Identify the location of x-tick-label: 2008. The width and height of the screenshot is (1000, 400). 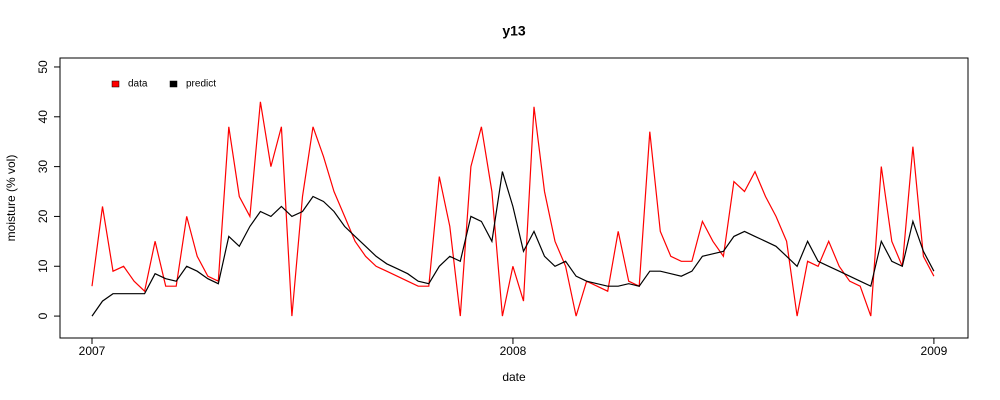
(513, 351).